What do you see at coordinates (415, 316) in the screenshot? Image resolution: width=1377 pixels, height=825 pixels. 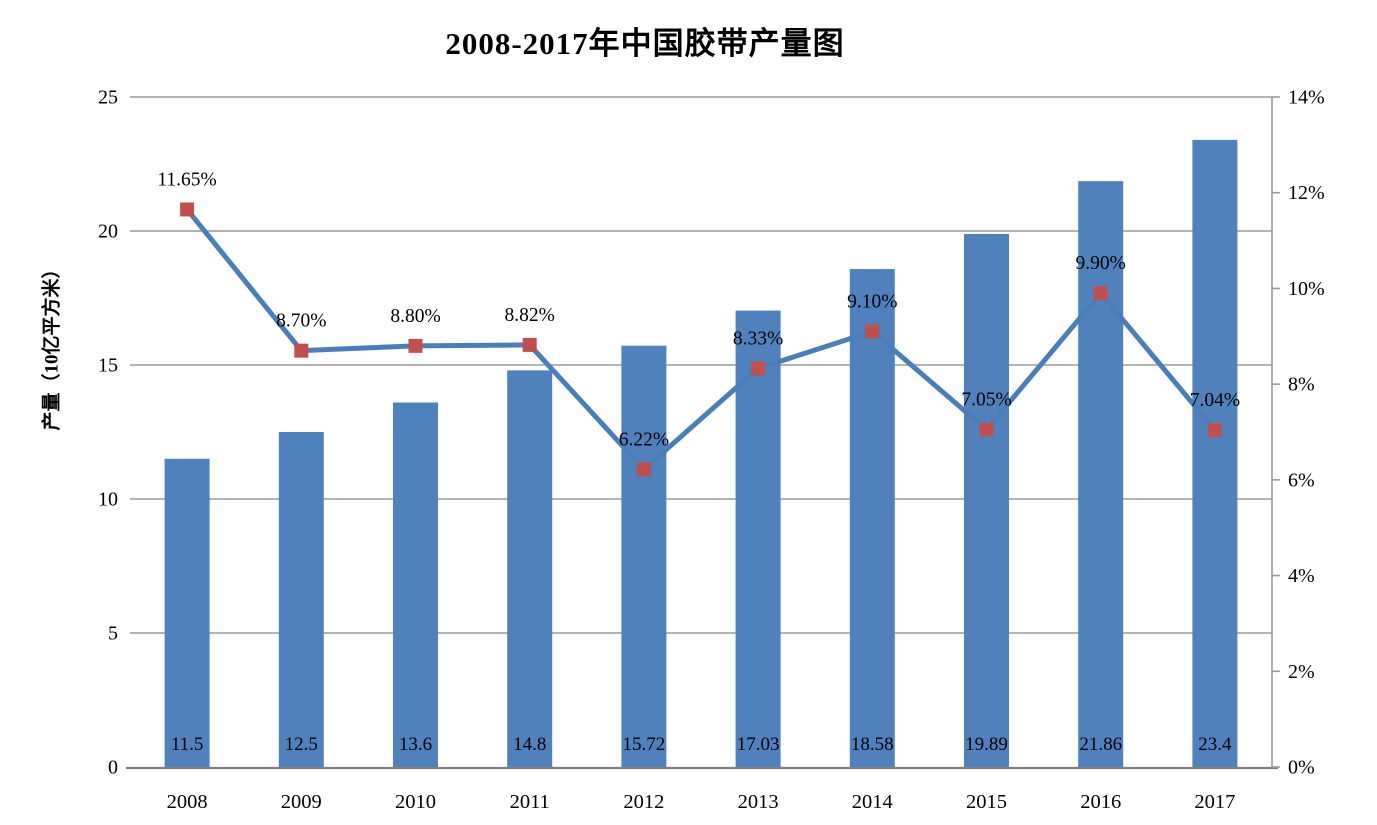 I see `line-value-label: 8.80%` at bounding box center [415, 316].